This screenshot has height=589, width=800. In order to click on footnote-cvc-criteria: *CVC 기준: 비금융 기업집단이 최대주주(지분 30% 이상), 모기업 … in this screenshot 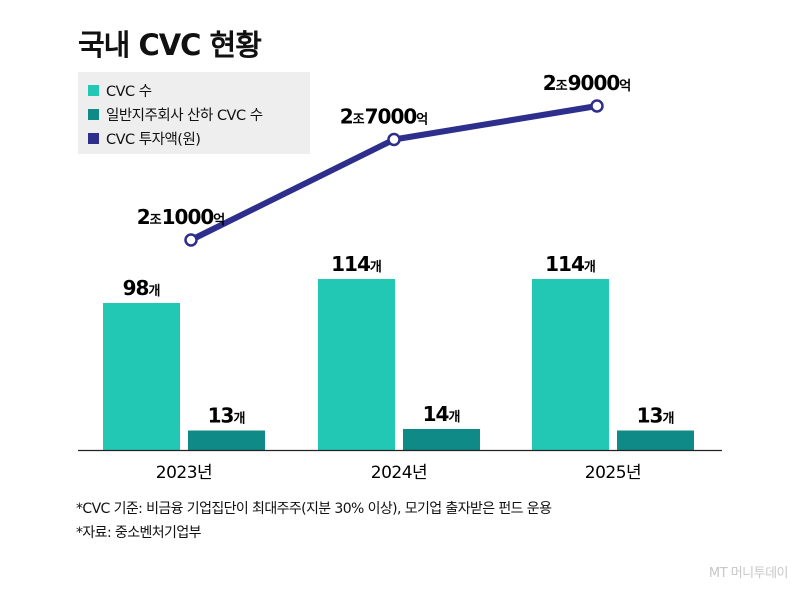, I will do `click(314, 509)`.